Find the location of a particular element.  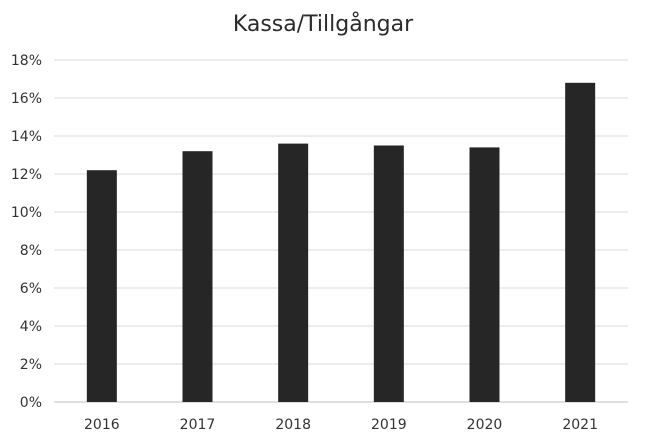

x-tick-label: 2017 is located at coordinates (198, 425).